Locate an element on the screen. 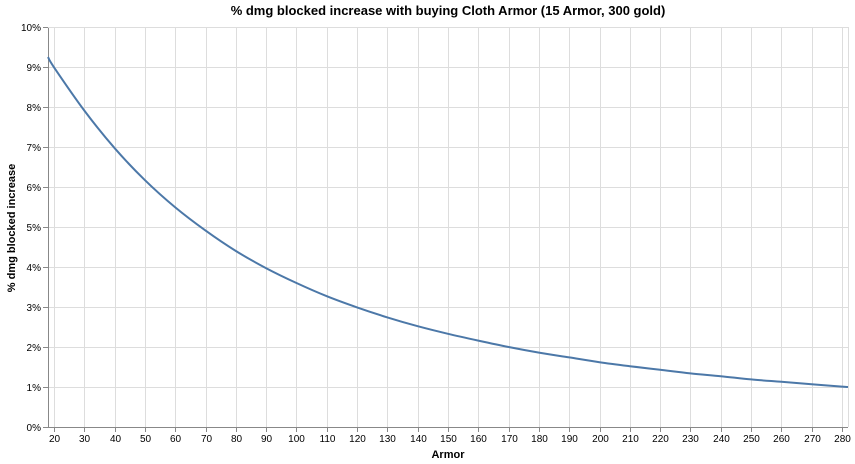 This screenshot has width=855, height=464. x-tick-label: 220 is located at coordinates (660, 439).